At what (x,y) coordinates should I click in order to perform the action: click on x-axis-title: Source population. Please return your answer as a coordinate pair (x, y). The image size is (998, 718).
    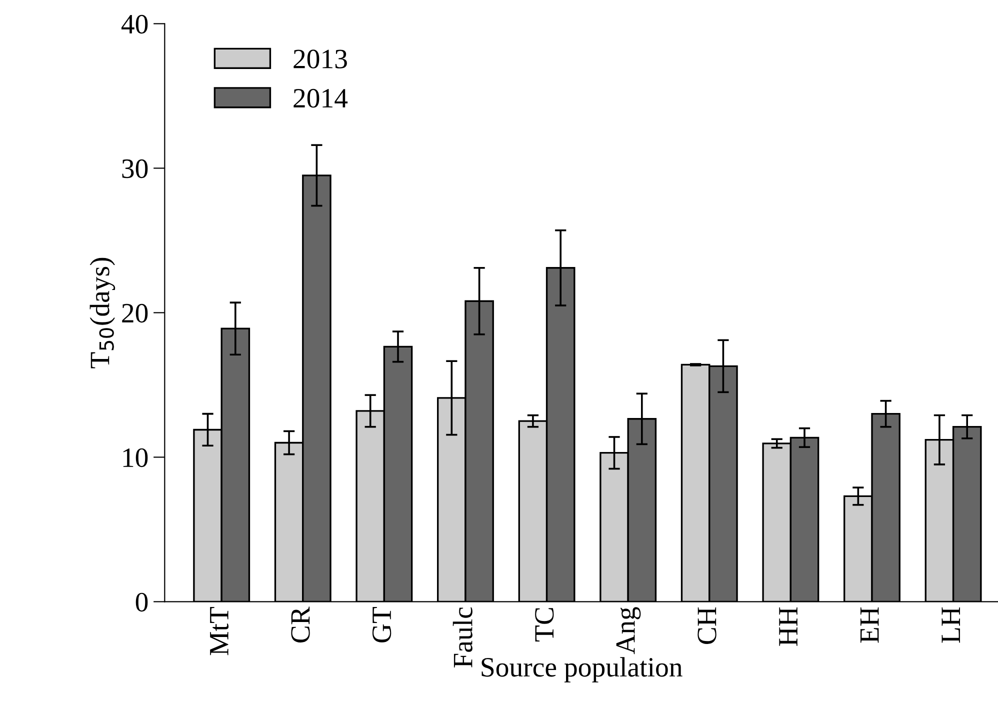
    Looking at the image, I should click on (582, 669).